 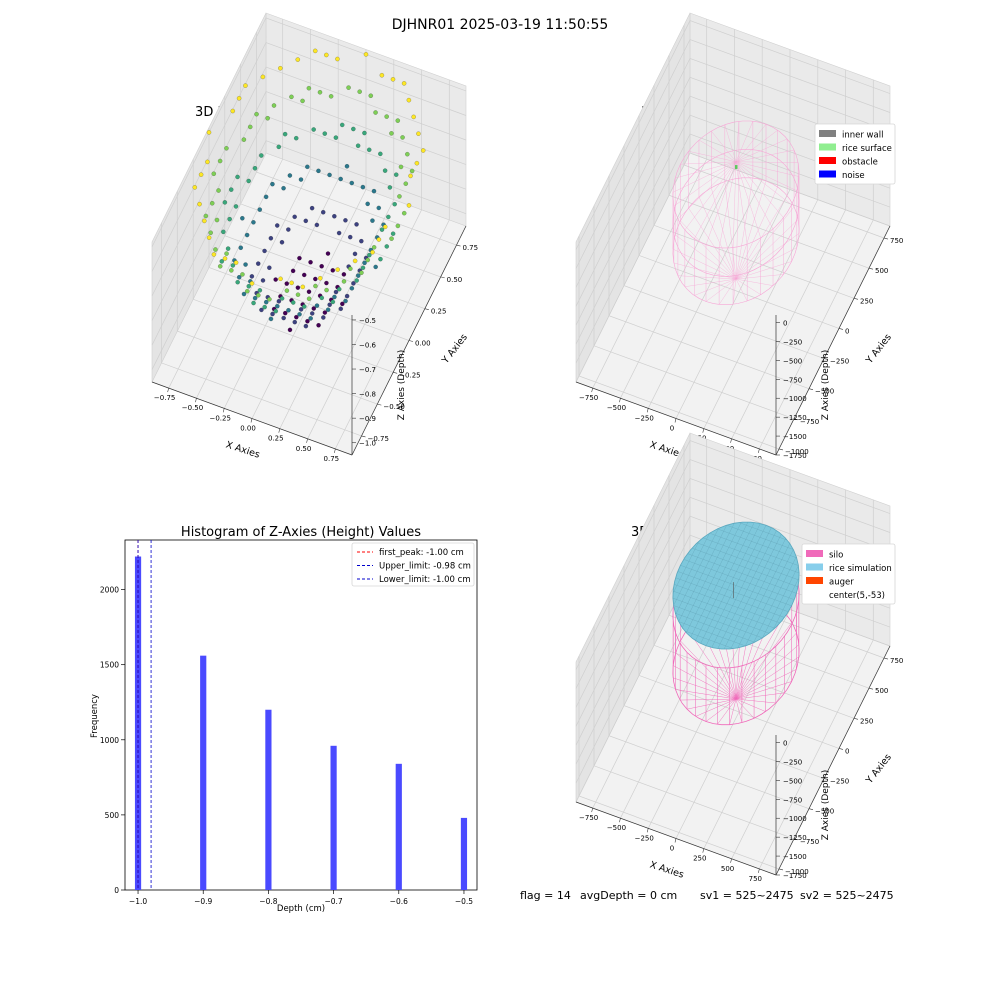 What do you see at coordinates (588, 818) in the screenshot?
I see `x-tick-label: −750` at bounding box center [588, 818].